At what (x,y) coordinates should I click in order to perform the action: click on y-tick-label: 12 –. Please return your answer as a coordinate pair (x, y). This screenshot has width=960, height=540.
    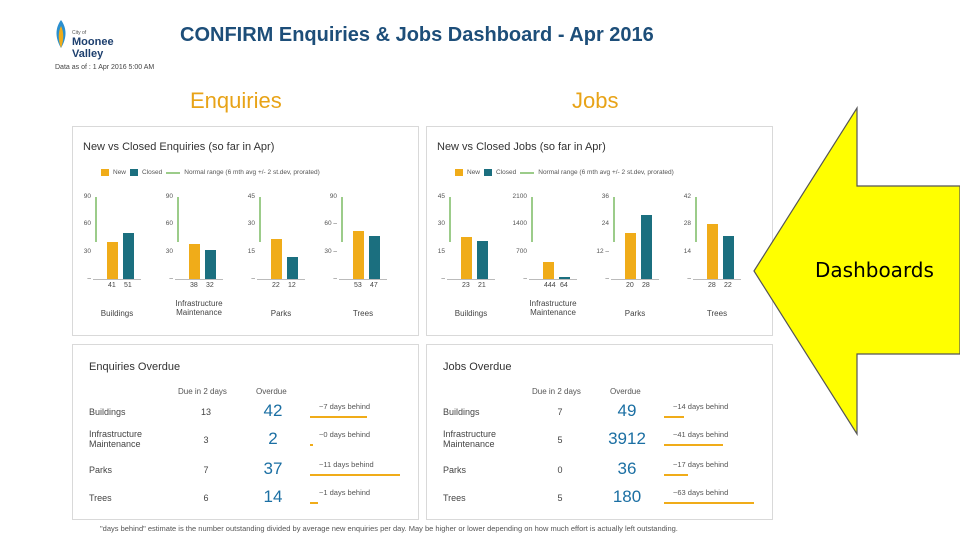
    Looking at the image, I should click on (602, 251).